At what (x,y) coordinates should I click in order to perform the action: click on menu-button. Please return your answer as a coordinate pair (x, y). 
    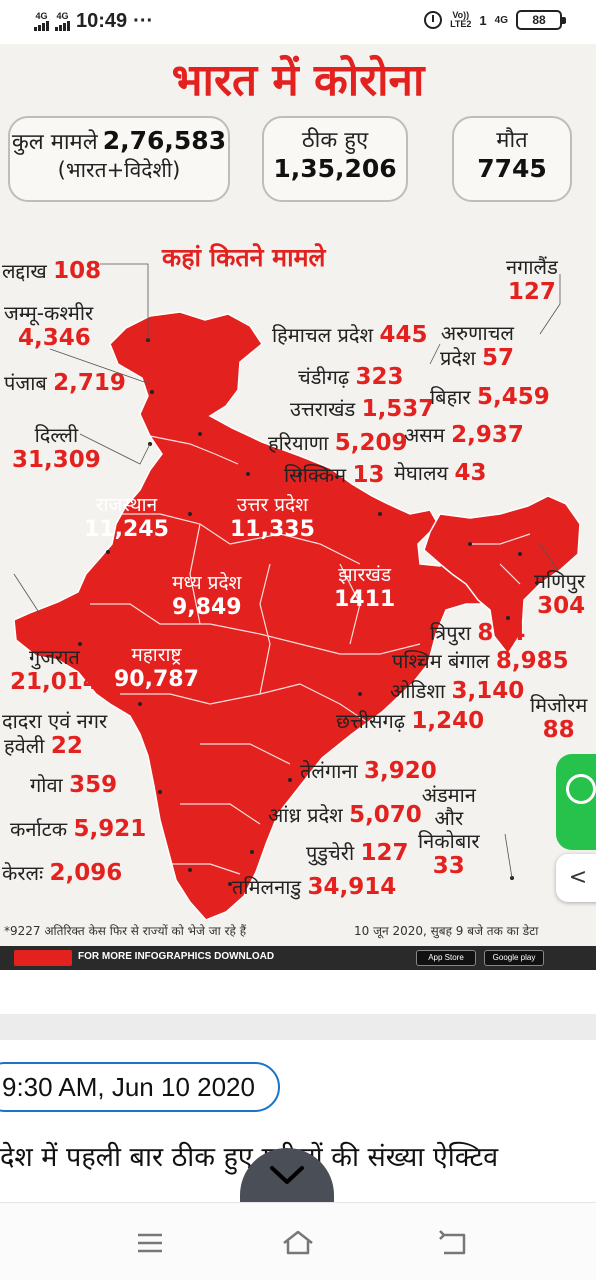
    Looking at the image, I should click on (150, 1243).